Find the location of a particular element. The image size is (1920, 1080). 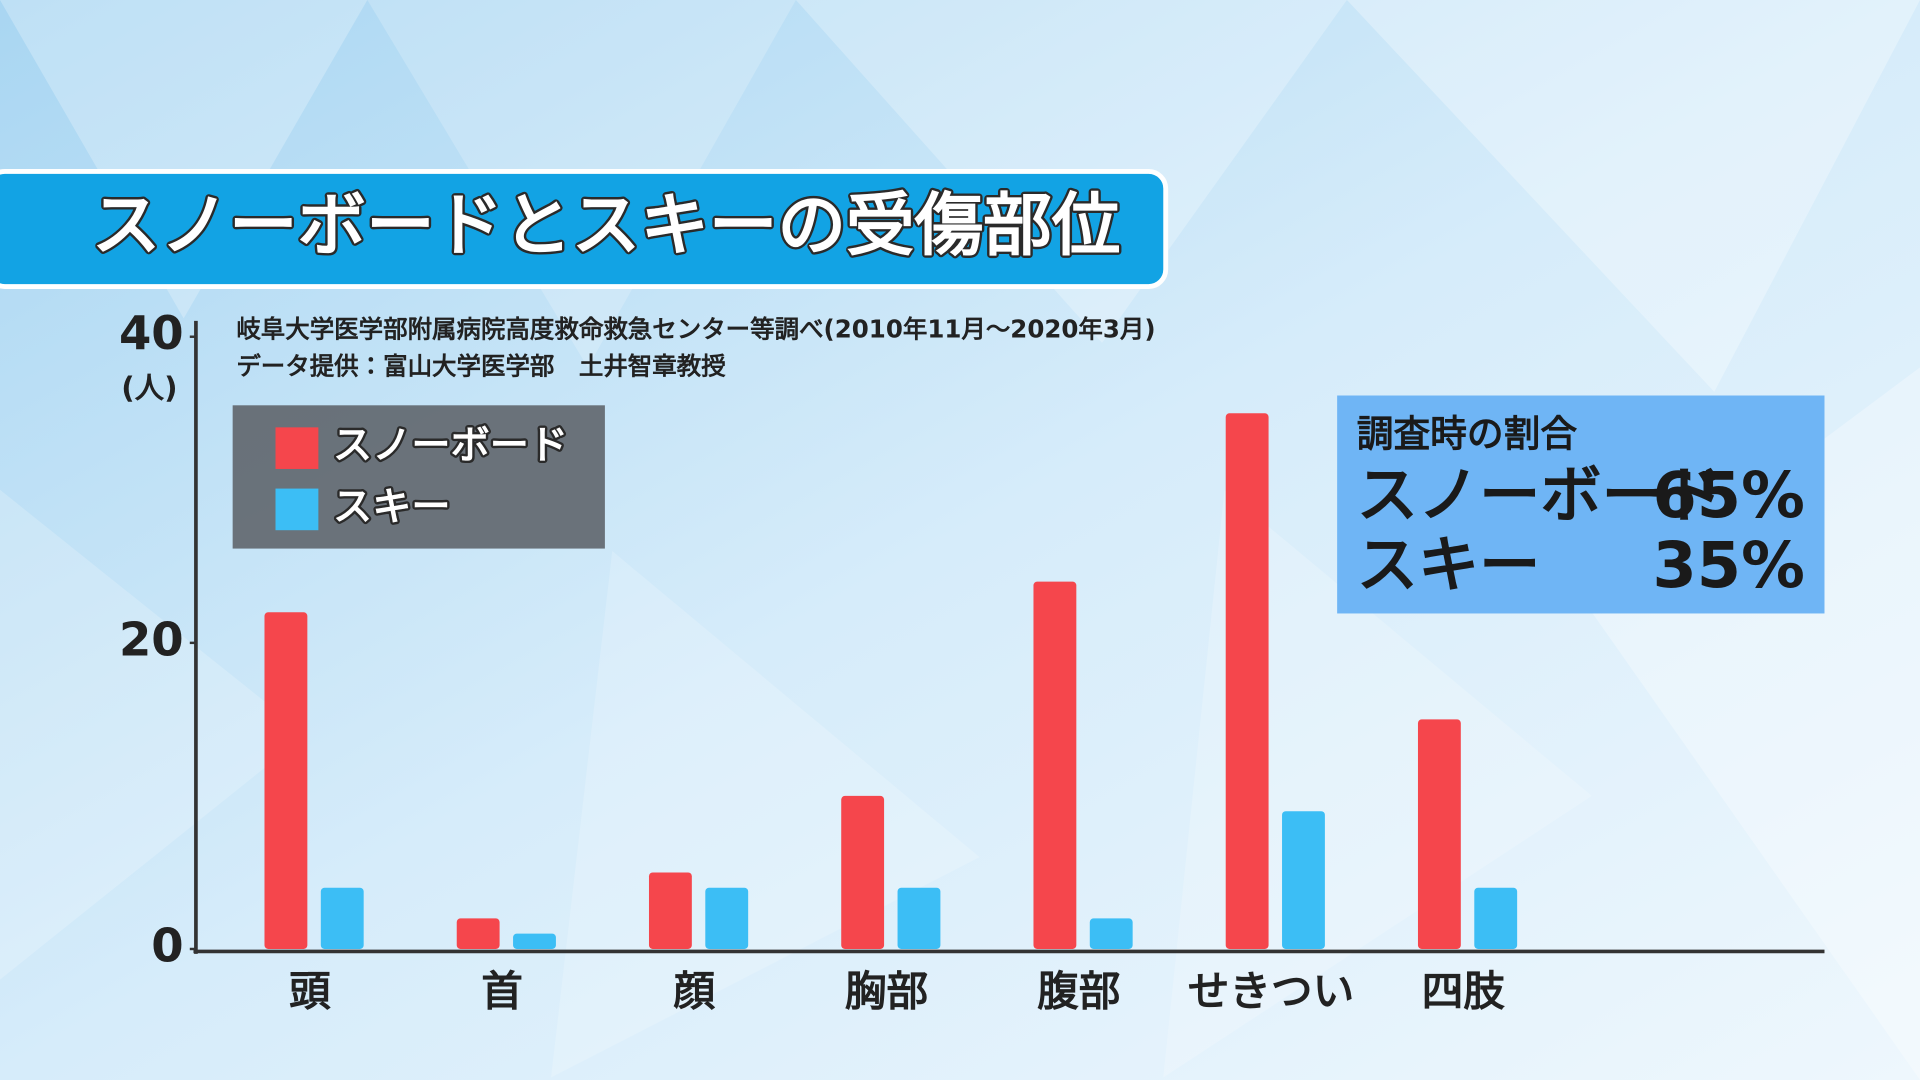

info-name: スノーボード is located at coordinates (1540, 495).